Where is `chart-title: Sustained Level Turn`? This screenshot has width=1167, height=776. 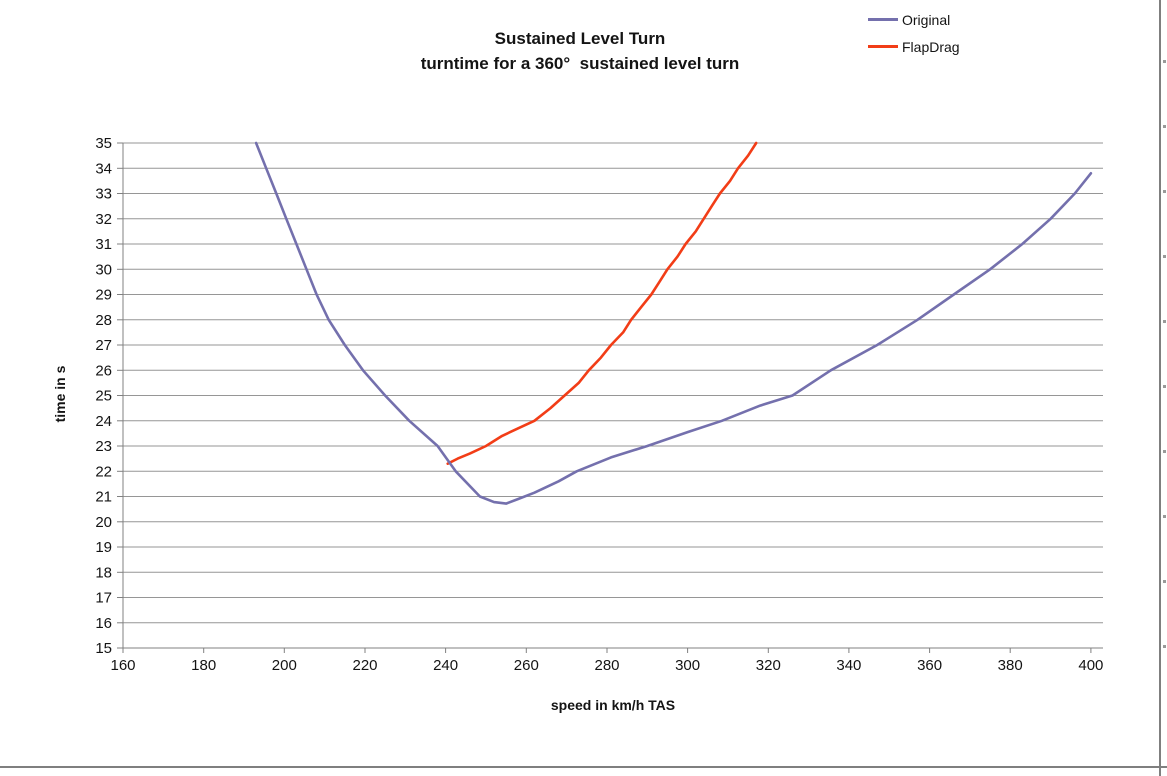 chart-title: Sustained Level Turn is located at coordinates (580, 38).